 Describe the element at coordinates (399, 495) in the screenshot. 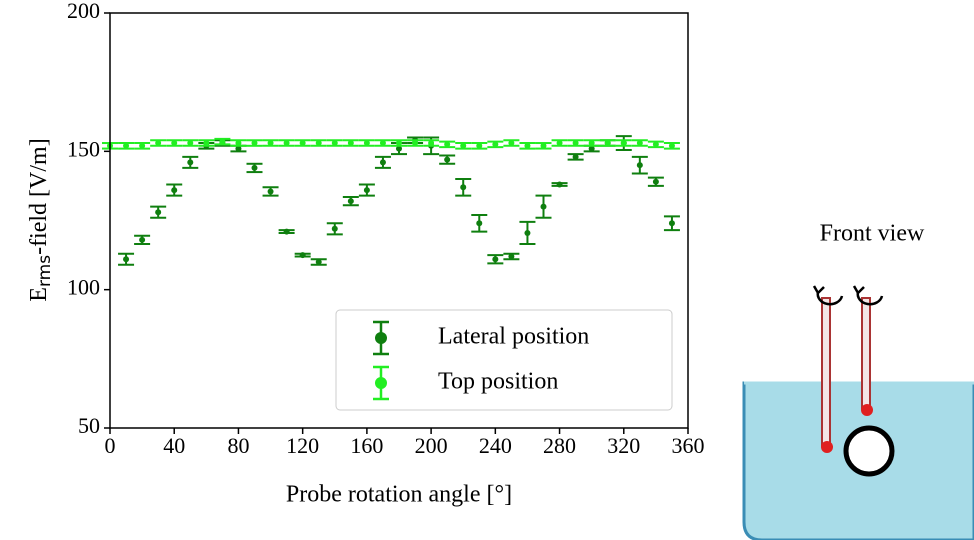

I see `x-axis-label: Probe rotation angle [°]` at that location.